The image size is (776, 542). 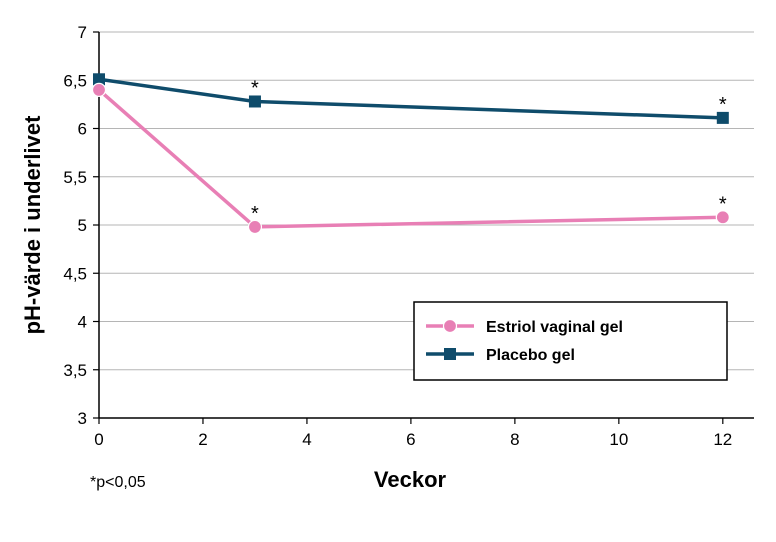 I want to click on y-tick-label: 4,5, so click(x=75, y=273).